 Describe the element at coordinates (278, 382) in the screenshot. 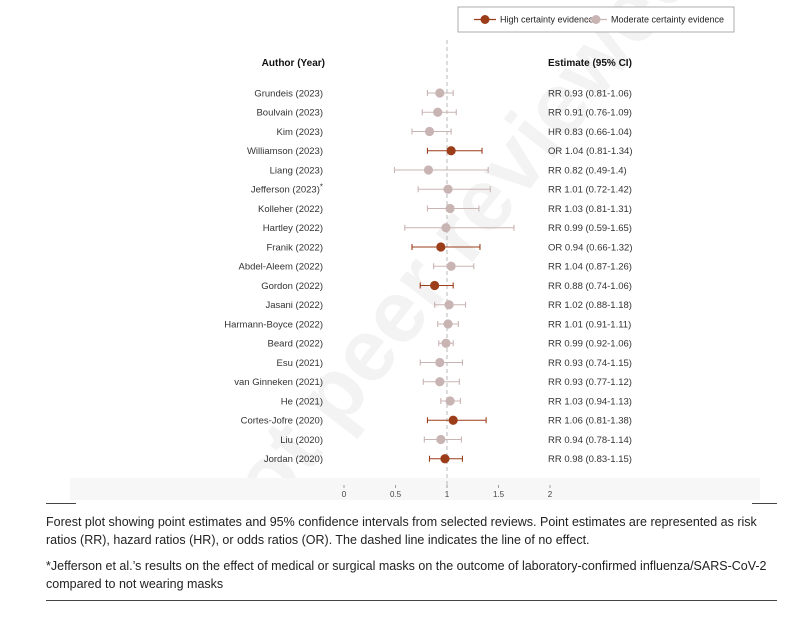

I see `row-label: van Ginneken (2021)` at that location.